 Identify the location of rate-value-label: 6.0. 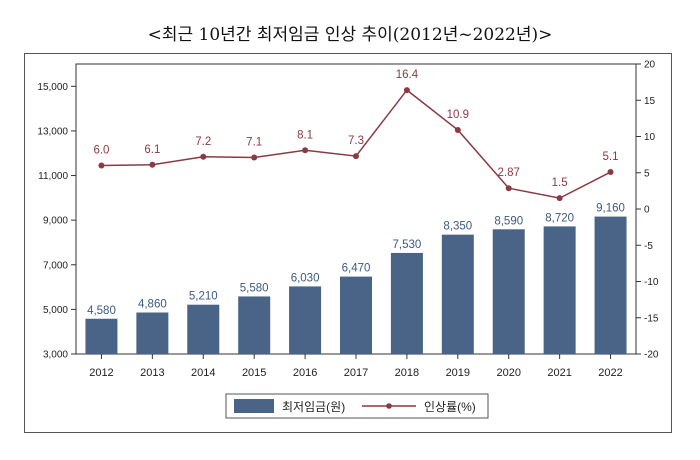
(101, 151).